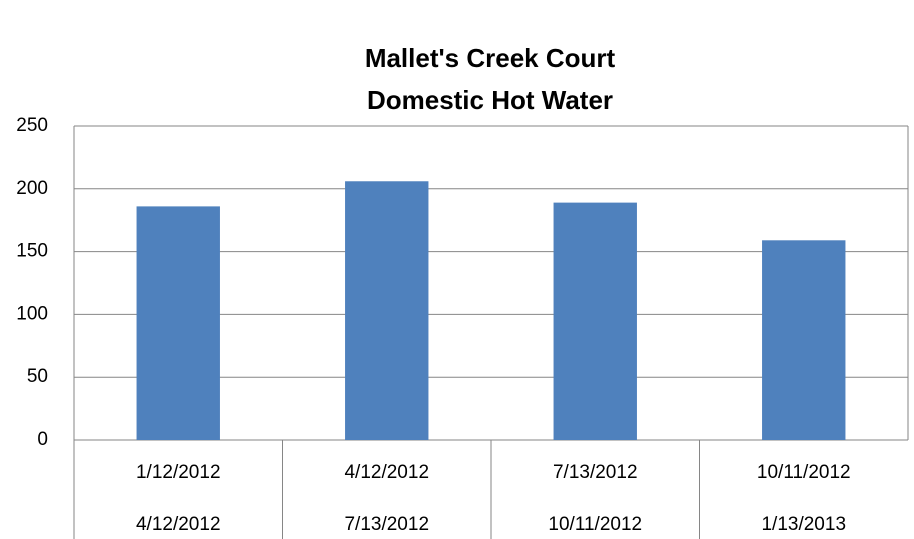 This screenshot has width=914, height=539. What do you see at coordinates (803, 524) in the screenshot?
I see `x-tick-label: 1/13/2013` at bounding box center [803, 524].